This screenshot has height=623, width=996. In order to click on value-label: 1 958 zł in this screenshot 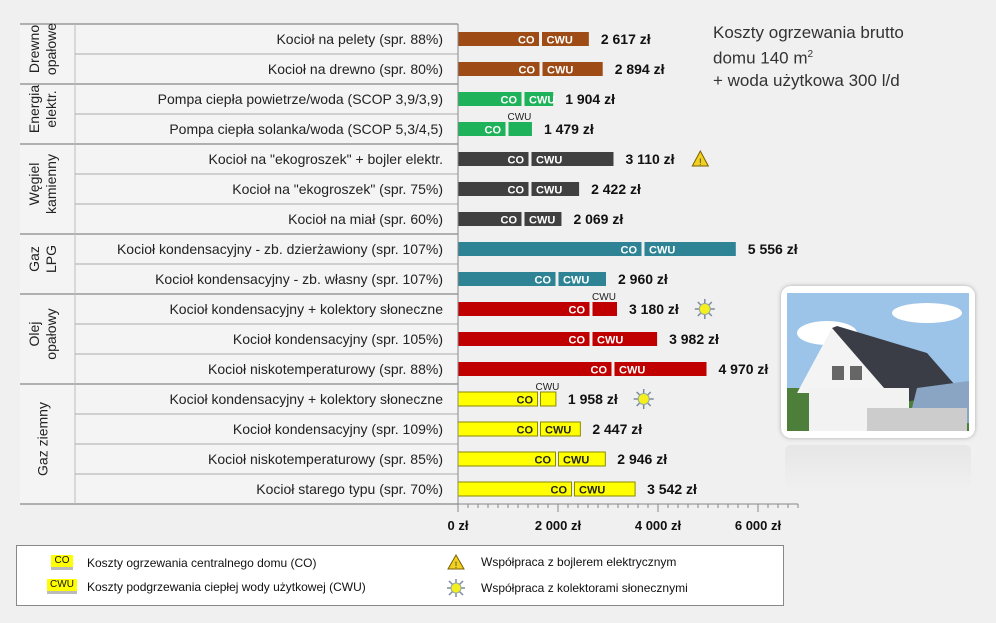, I will do `click(593, 399)`.